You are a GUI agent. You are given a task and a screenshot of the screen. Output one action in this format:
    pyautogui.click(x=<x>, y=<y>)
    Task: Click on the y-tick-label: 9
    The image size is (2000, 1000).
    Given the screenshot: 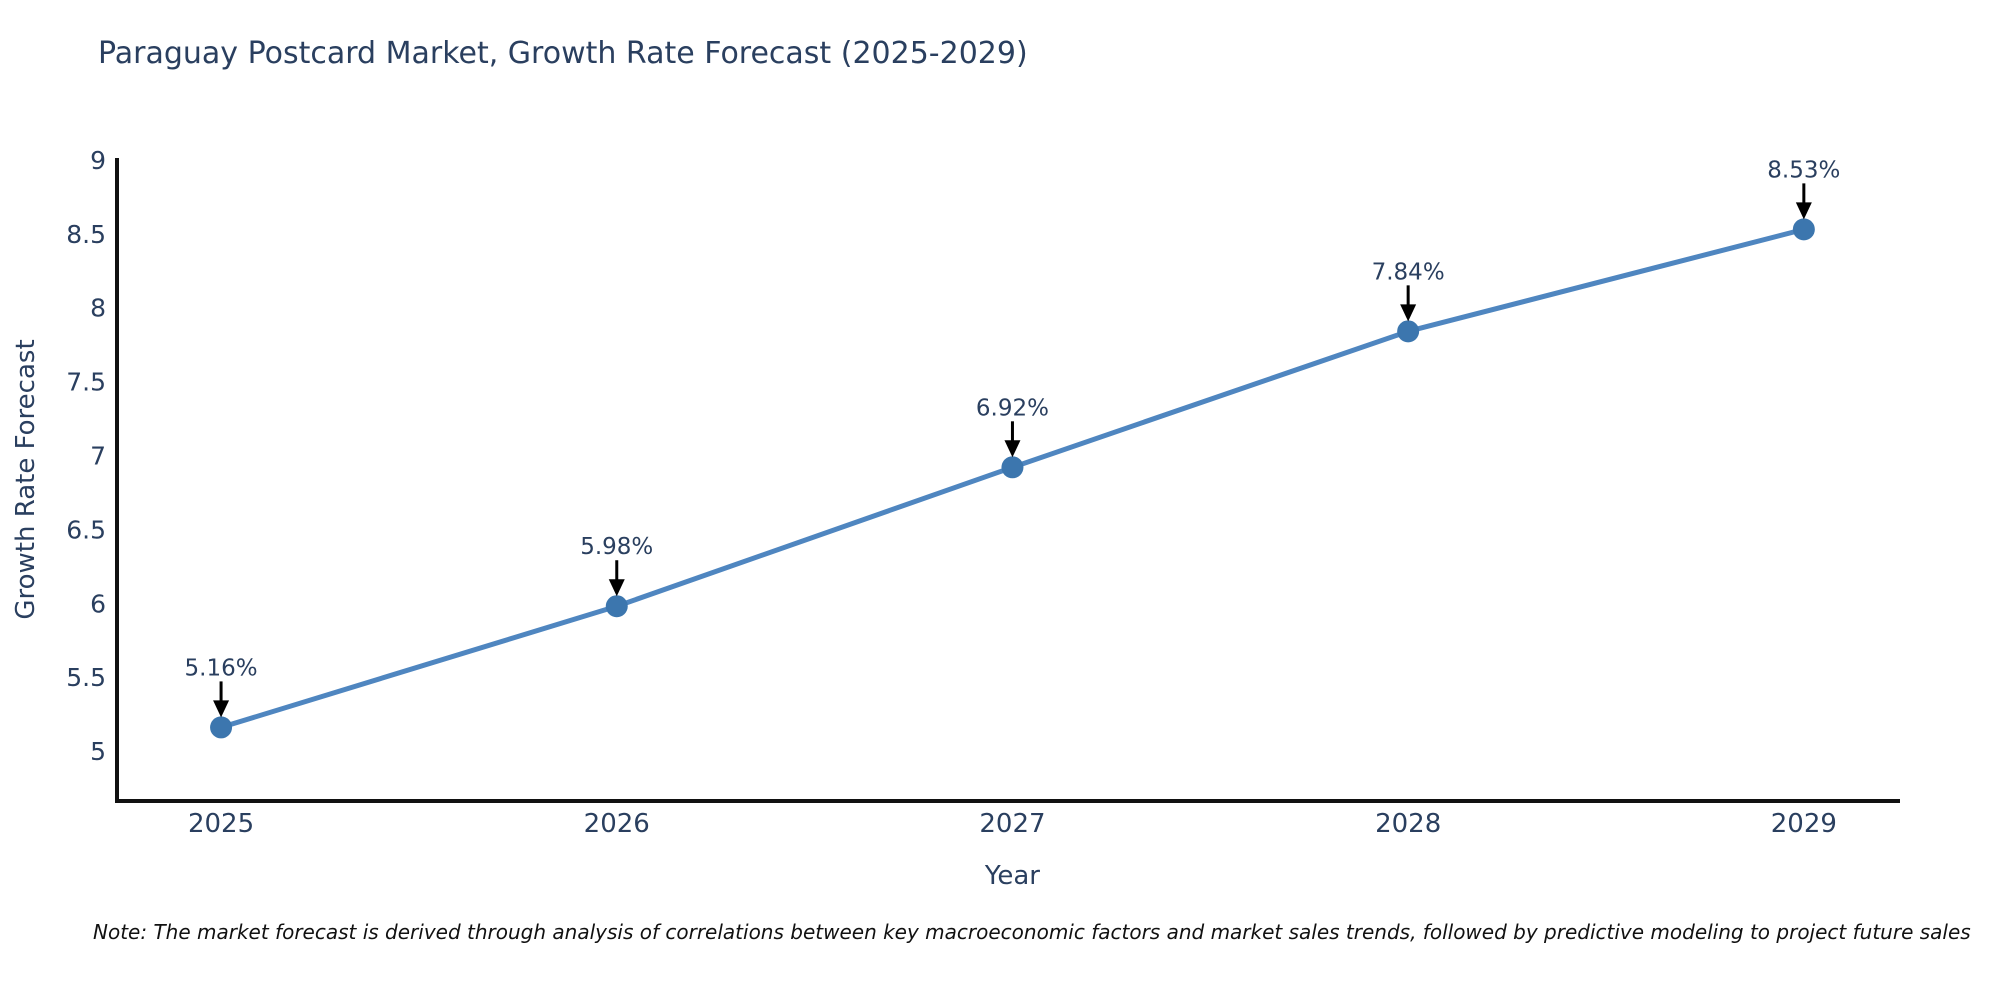 What is the action you would take?
    pyautogui.click(x=98, y=160)
    